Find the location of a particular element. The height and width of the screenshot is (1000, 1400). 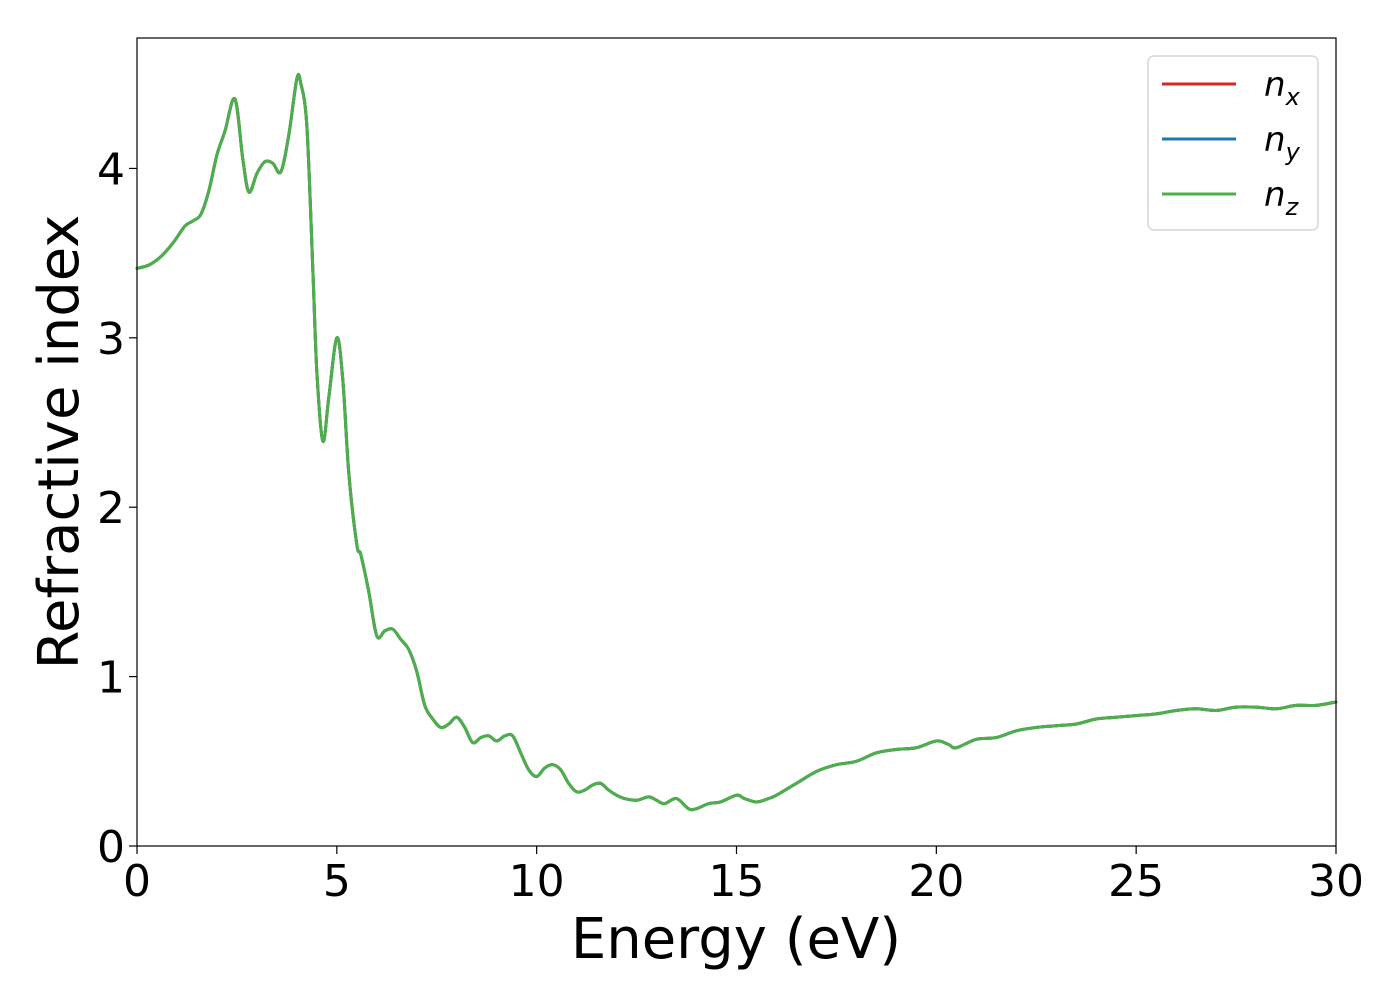

x-tick-label: 25 is located at coordinates (1136, 881).